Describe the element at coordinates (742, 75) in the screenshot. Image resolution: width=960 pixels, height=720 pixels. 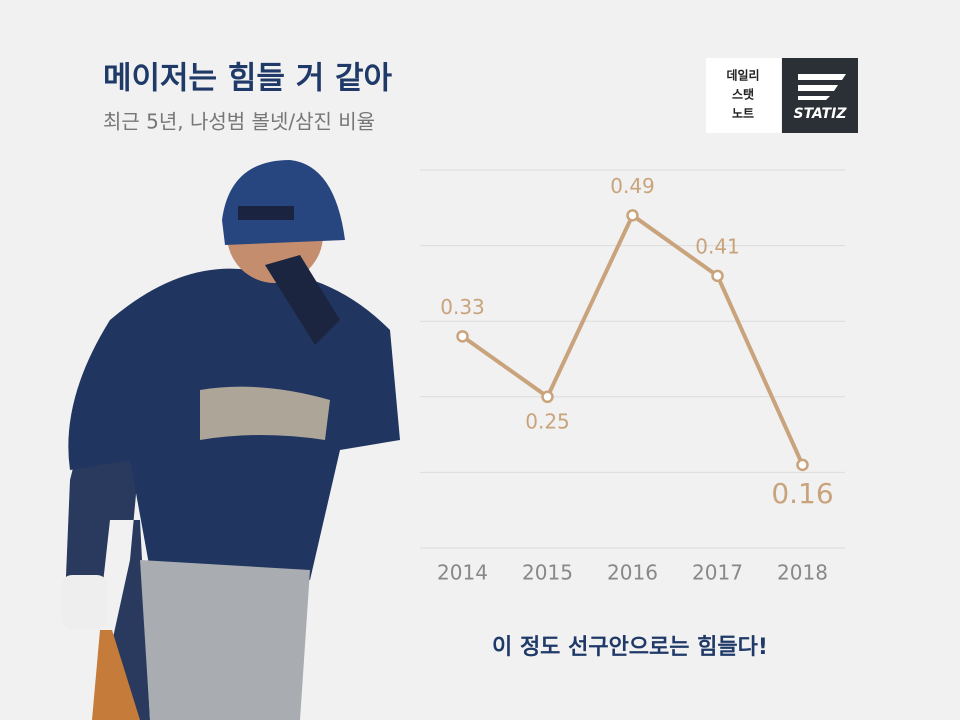
I see `logo-text: 데일리` at that location.